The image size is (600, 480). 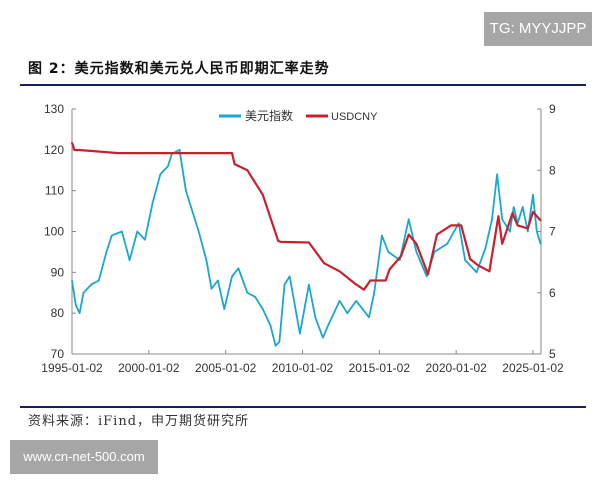 I want to click on y-left-tick-label: 80, so click(x=58, y=313).